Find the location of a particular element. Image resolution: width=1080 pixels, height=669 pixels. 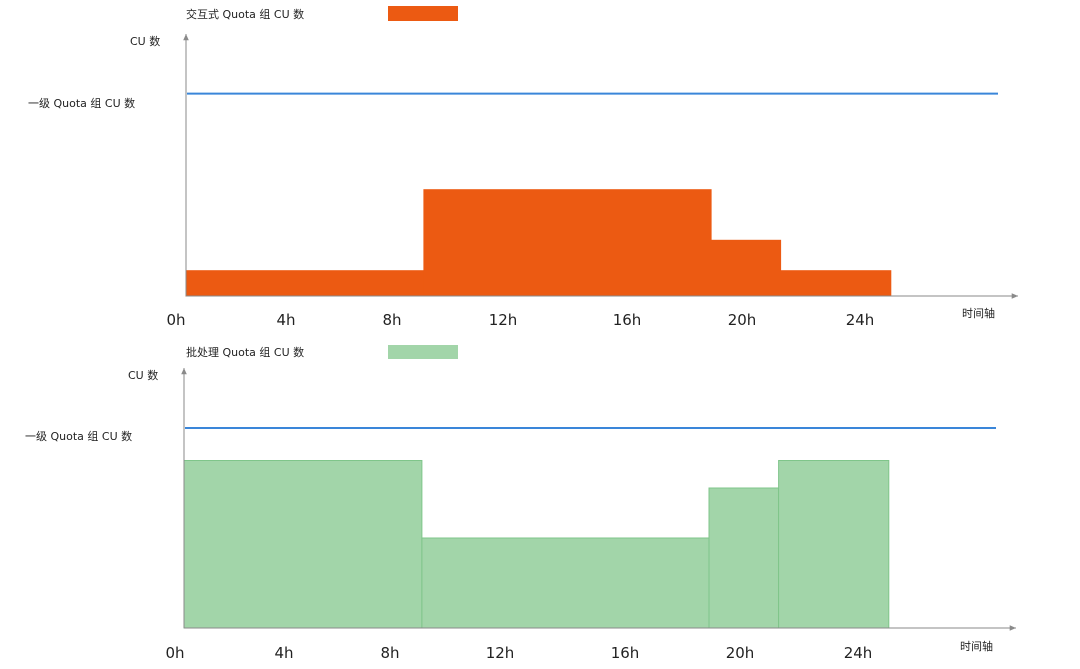

legend-label: 批处理 Quota 组 CU 数 is located at coordinates (245, 352).